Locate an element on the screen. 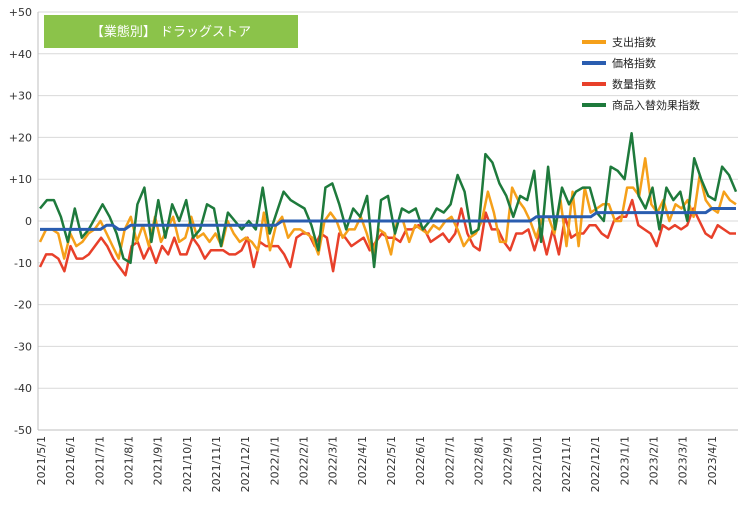 The width and height of the screenshot is (742, 510). y-tick-label: 0 is located at coordinates (28, 221).